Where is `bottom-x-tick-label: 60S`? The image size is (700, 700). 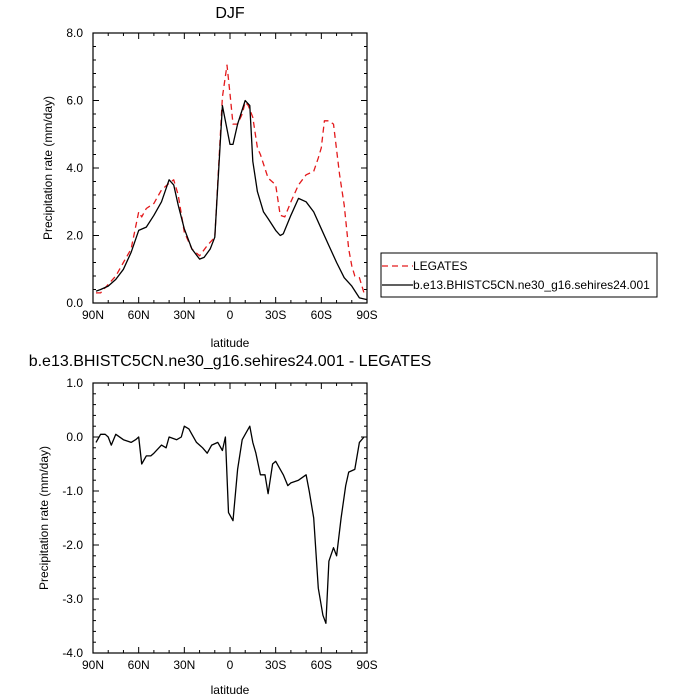 bottom-x-tick-label: 60S is located at coordinates (321, 665).